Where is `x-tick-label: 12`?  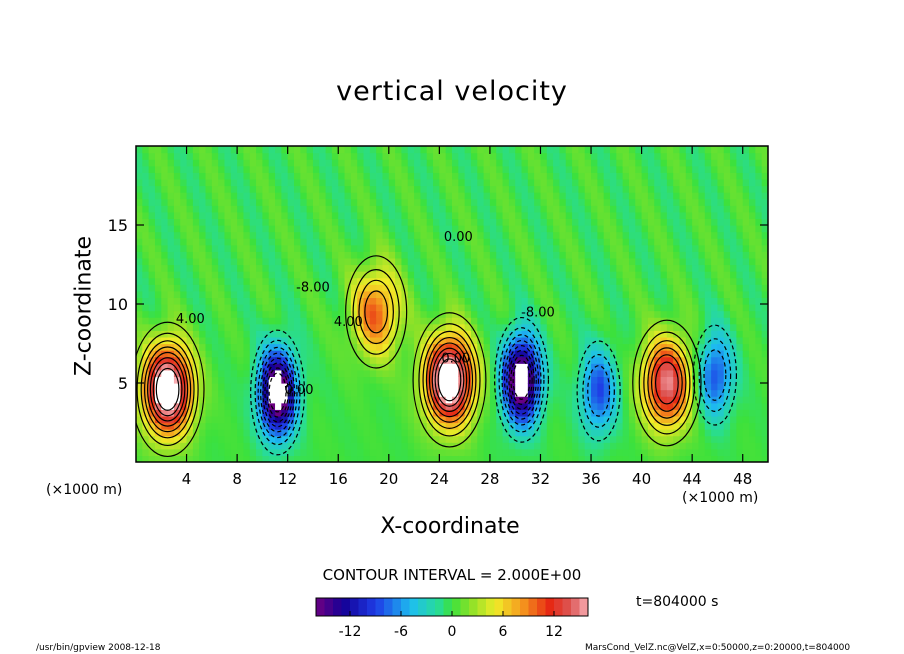 x-tick-label: 12 is located at coordinates (287, 479).